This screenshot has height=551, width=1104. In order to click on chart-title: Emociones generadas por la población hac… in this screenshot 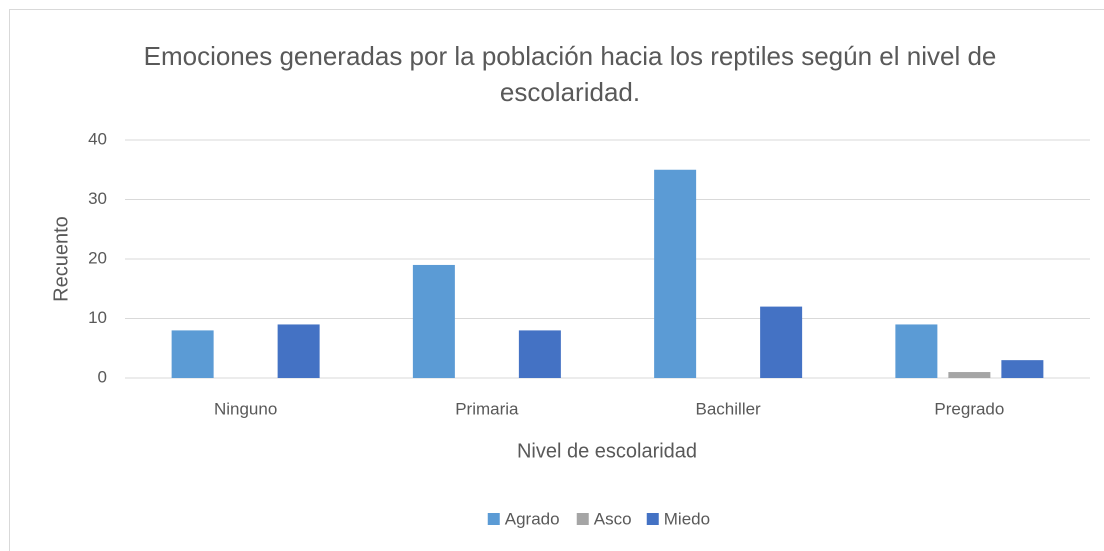, I will do `click(570, 74)`.